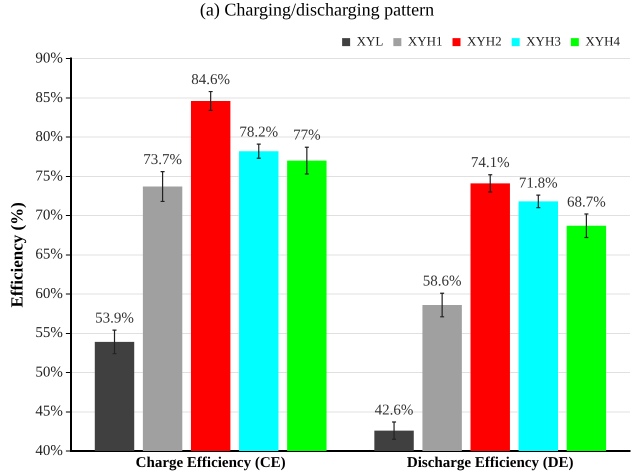 The image size is (638, 475). I want to click on y-axis-title: Efficiency (%), so click(17, 255).